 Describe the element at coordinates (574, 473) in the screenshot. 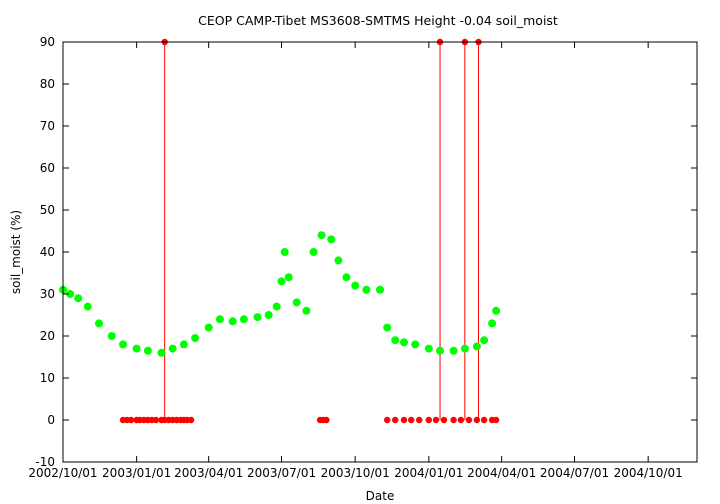

I see `x-tick-label: 2004/07/01` at that location.